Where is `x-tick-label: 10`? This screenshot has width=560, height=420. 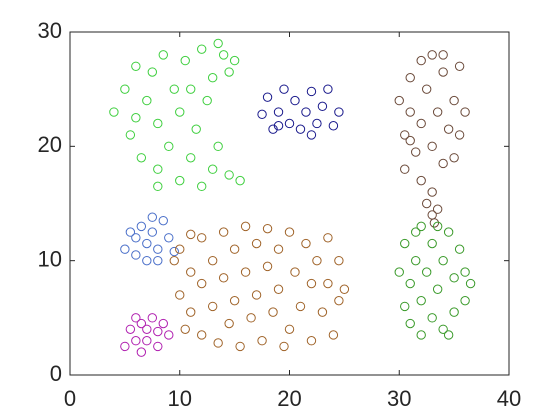
x-tick-label: 10 is located at coordinates (180, 398).